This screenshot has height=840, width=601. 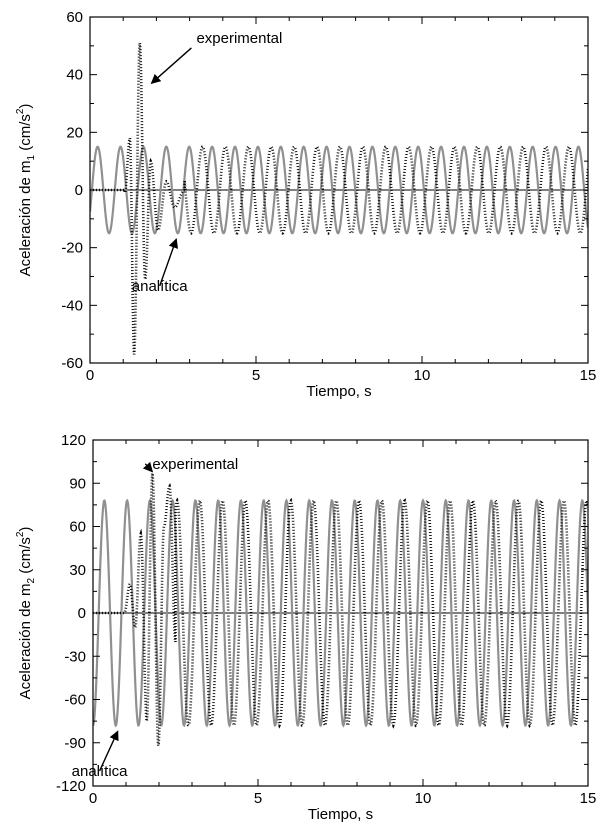 I want to click on y-tick-label: 120, so click(x=73, y=440).